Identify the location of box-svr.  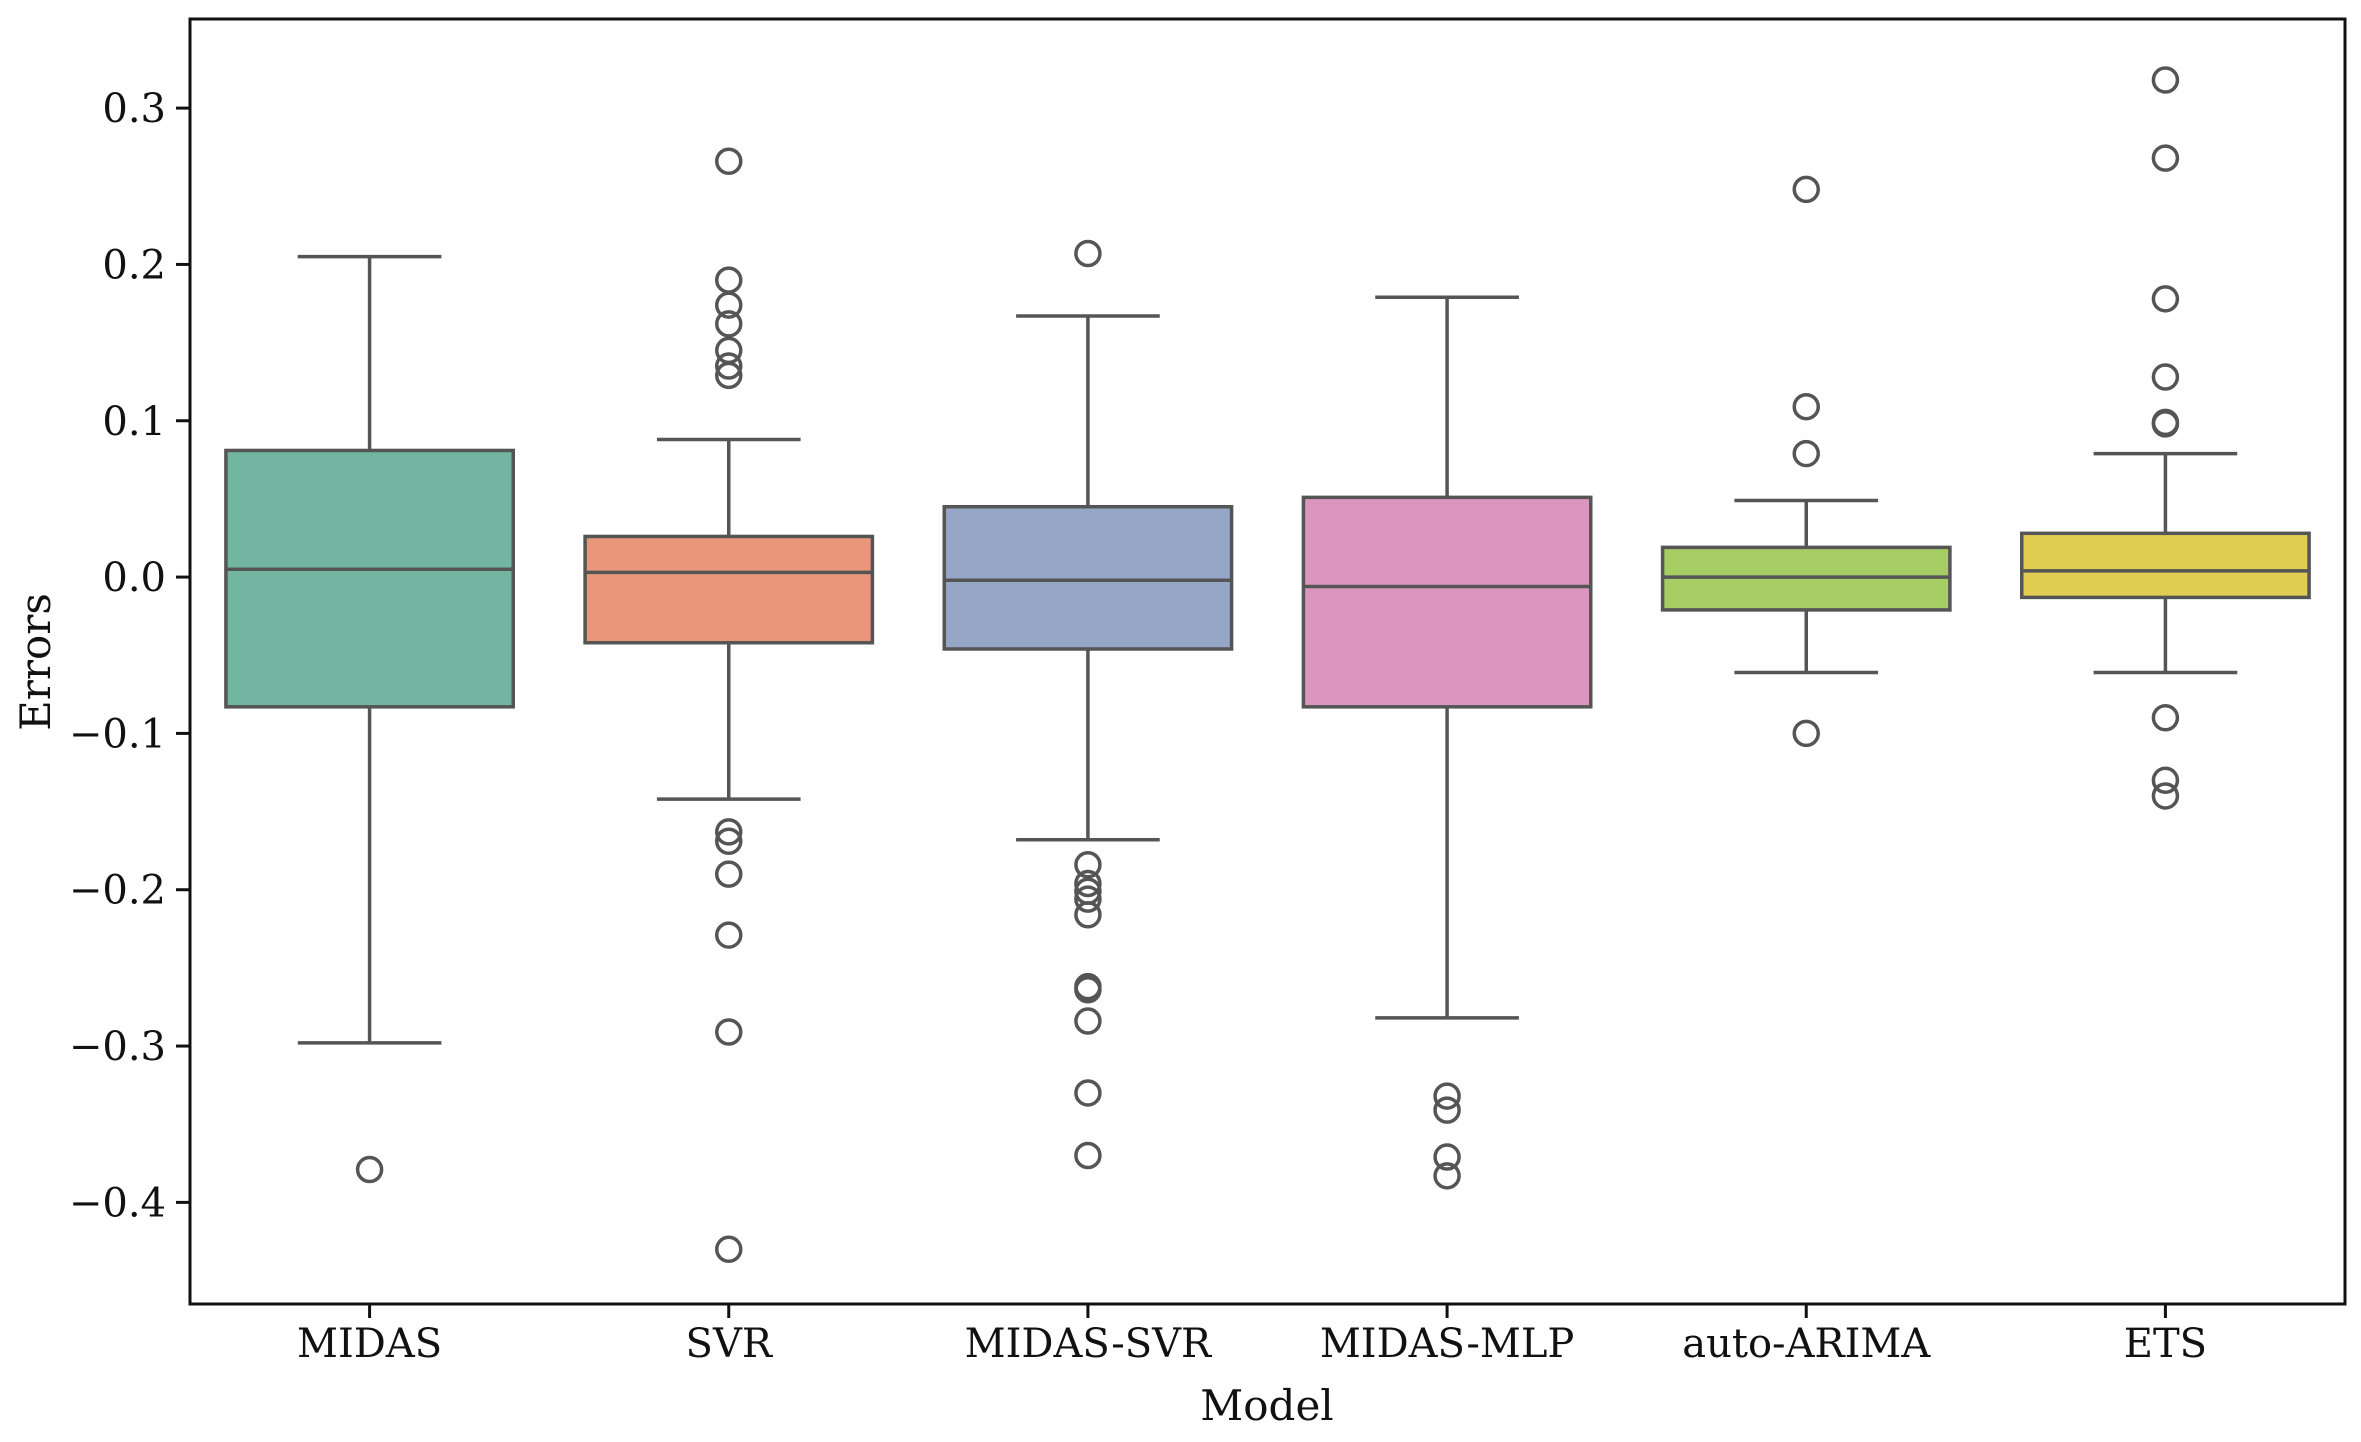
(729, 589).